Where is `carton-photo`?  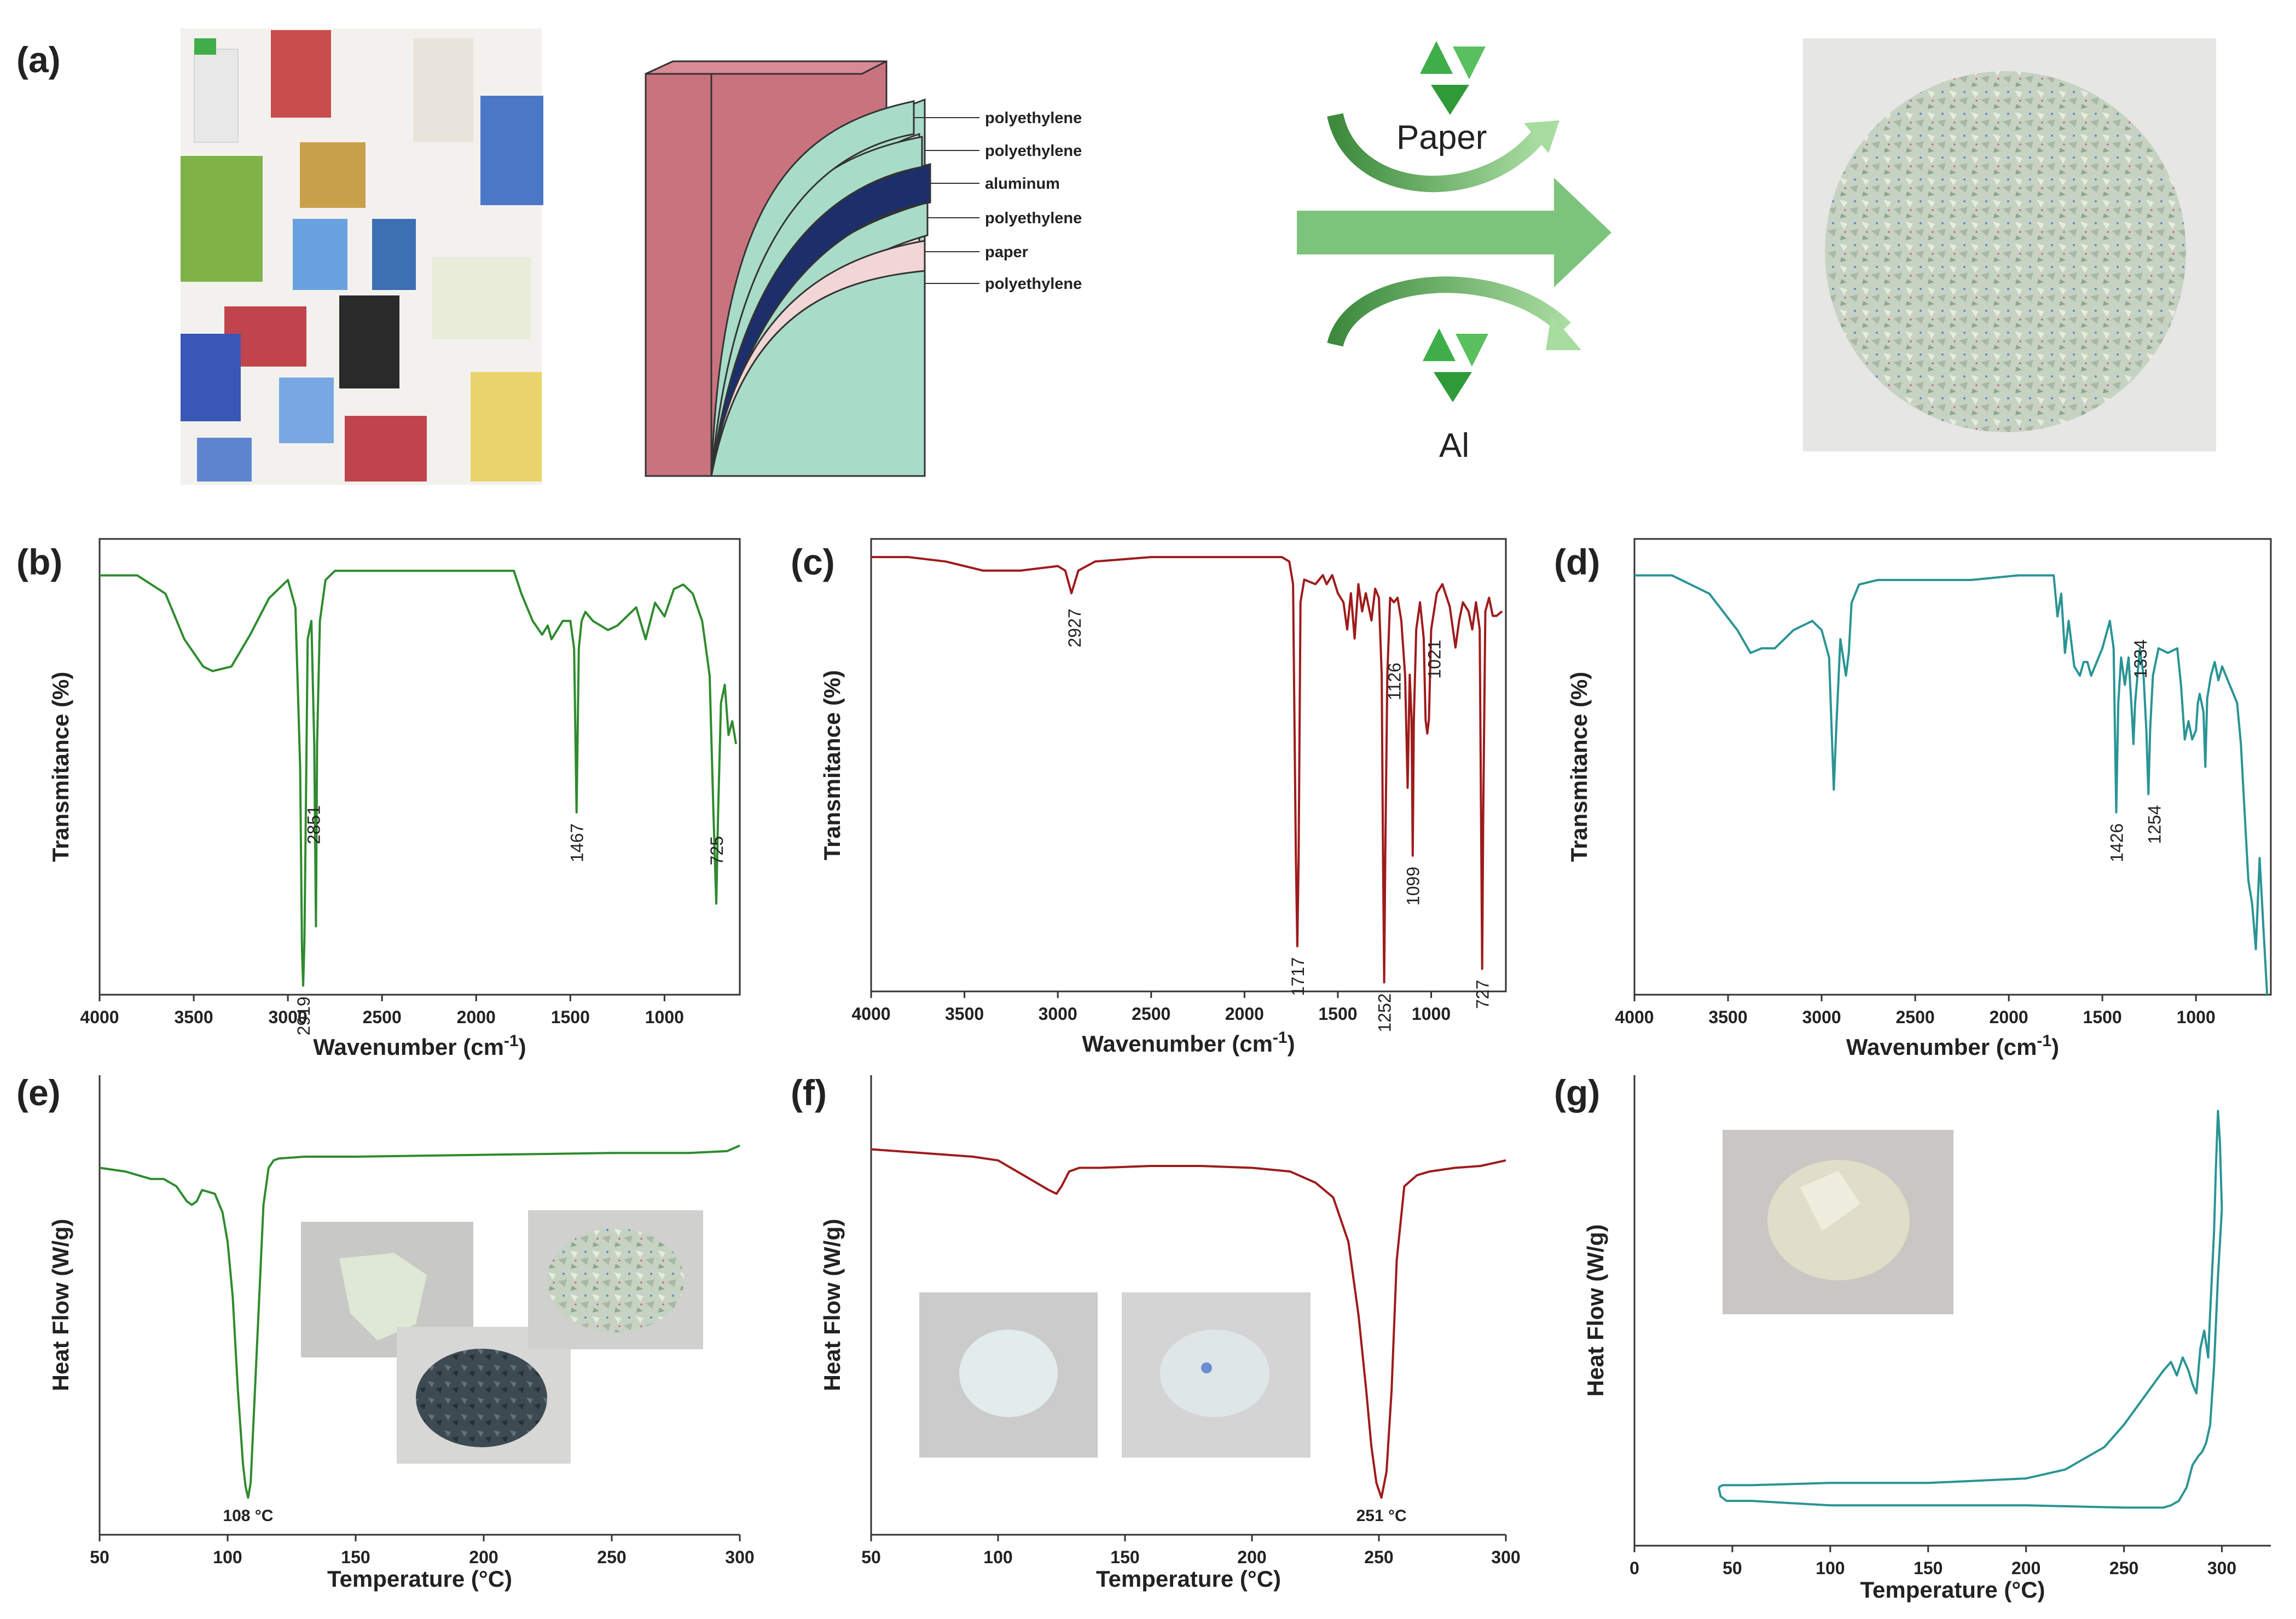 carton-photo is located at coordinates (362, 256).